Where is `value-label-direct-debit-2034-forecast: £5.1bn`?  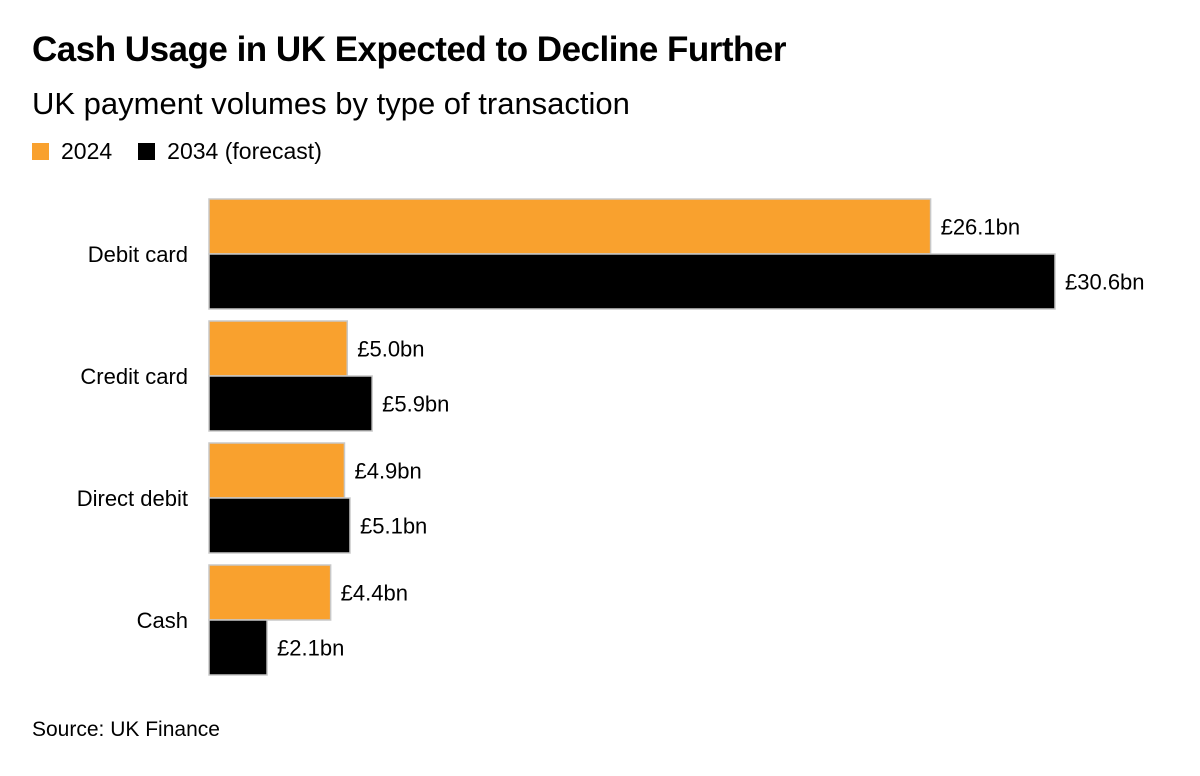
value-label-direct-debit-2034-forecast: £5.1bn is located at coordinates (393, 526).